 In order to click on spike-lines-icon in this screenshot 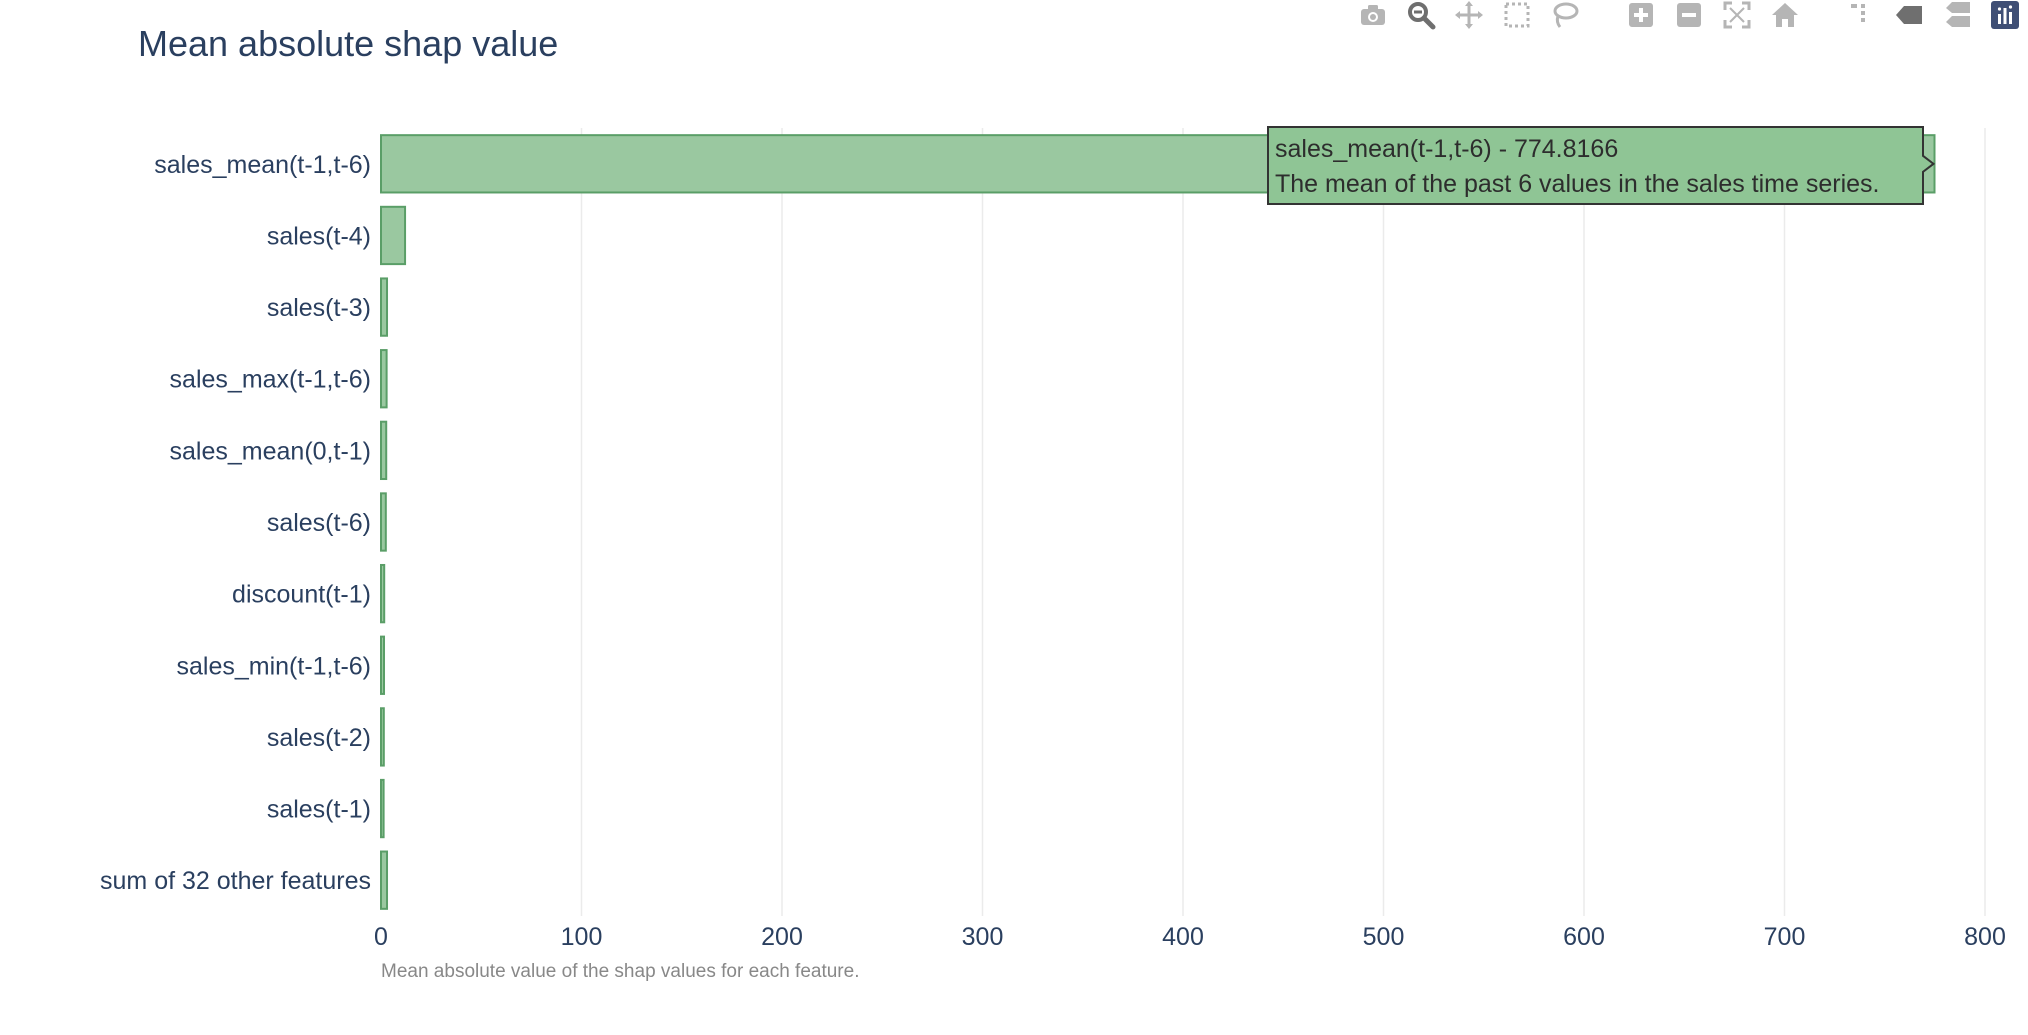, I will do `click(1861, 15)`.